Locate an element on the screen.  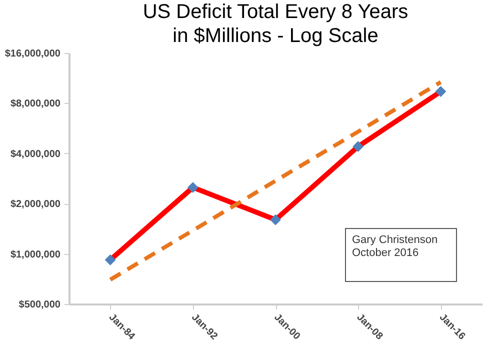
text-box: Gary Christenson October 2016 is located at coordinates (401, 255).